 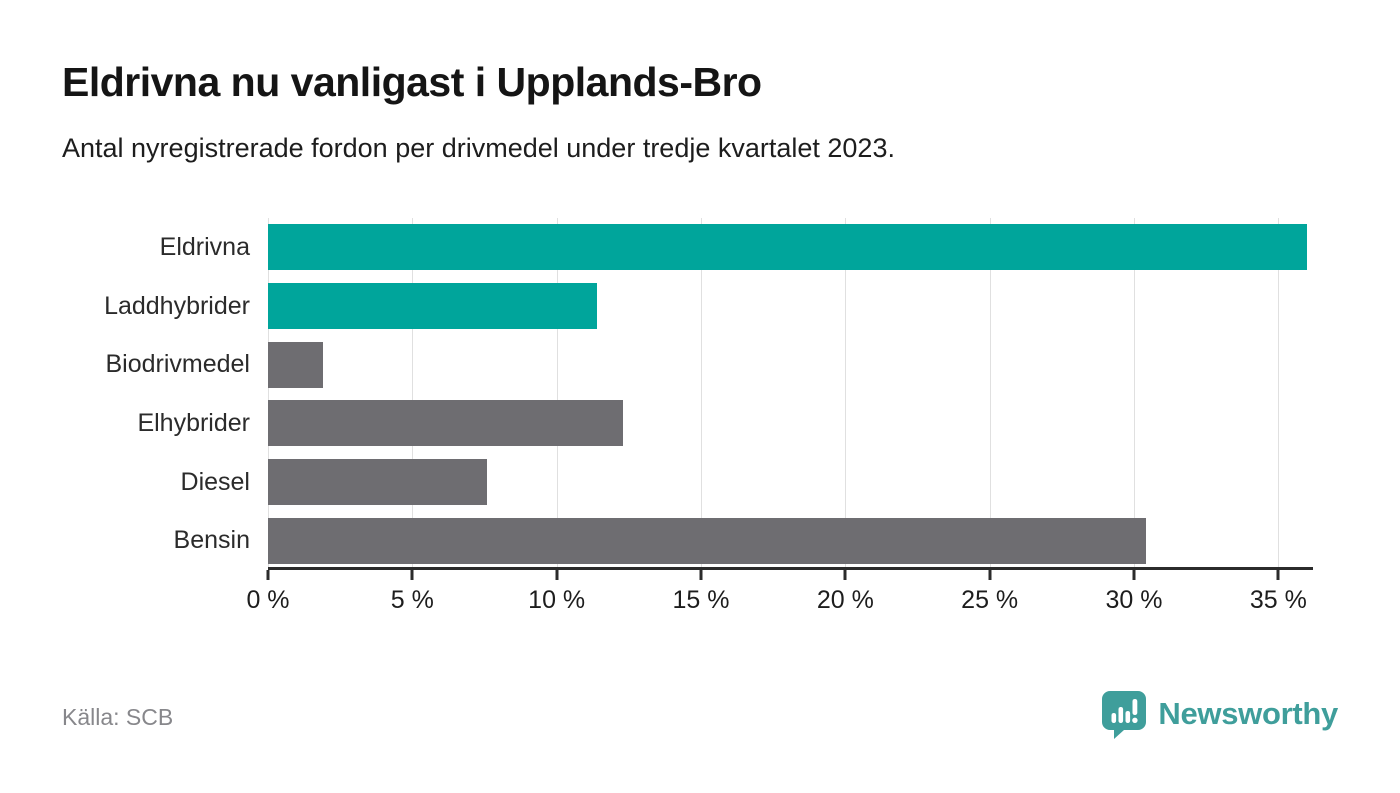 What do you see at coordinates (845, 600) in the screenshot?
I see `x-axis-tick-label: 20 %` at bounding box center [845, 600].